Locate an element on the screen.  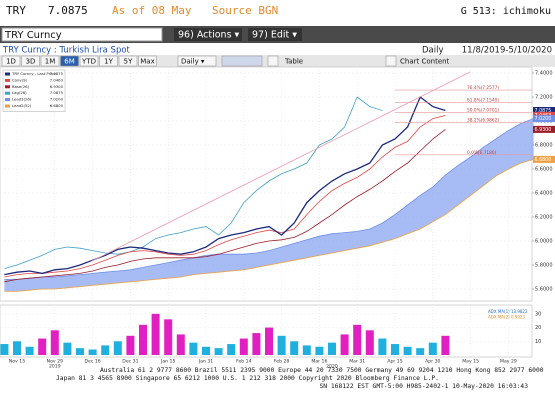
period-label: 5Y is located at coordinates (128, 62).